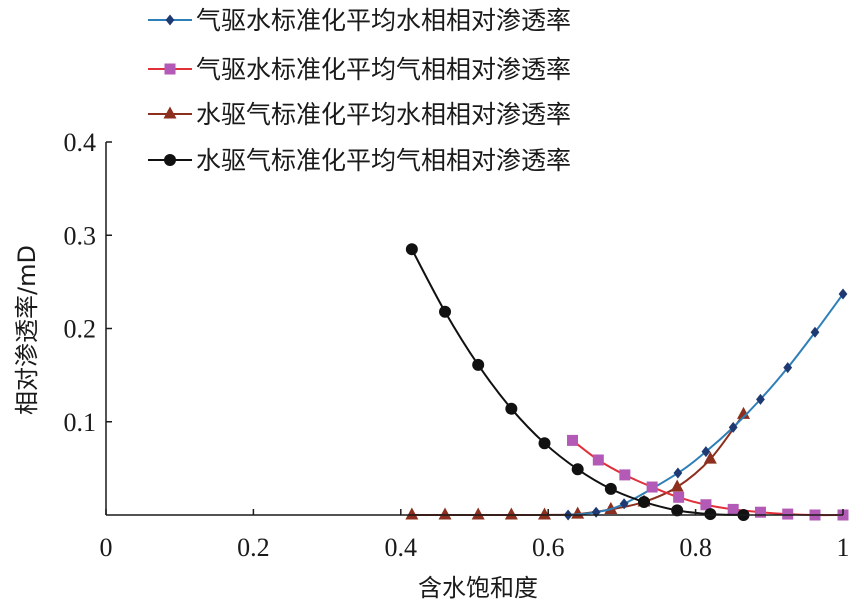 The image size is (852, 607). I want to click on x-tick-label: 0.4, so click(401, 547).